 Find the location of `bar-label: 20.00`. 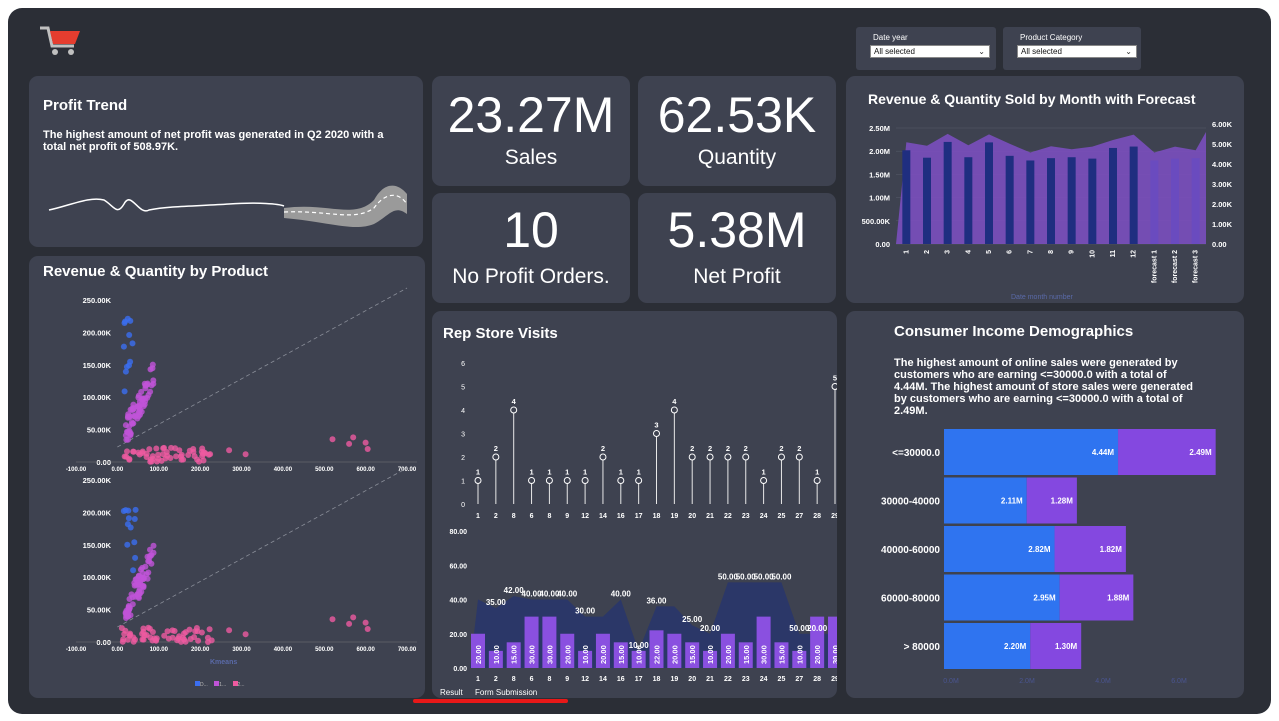

bar-label: 20.00 is located at coordinates (817, 654).